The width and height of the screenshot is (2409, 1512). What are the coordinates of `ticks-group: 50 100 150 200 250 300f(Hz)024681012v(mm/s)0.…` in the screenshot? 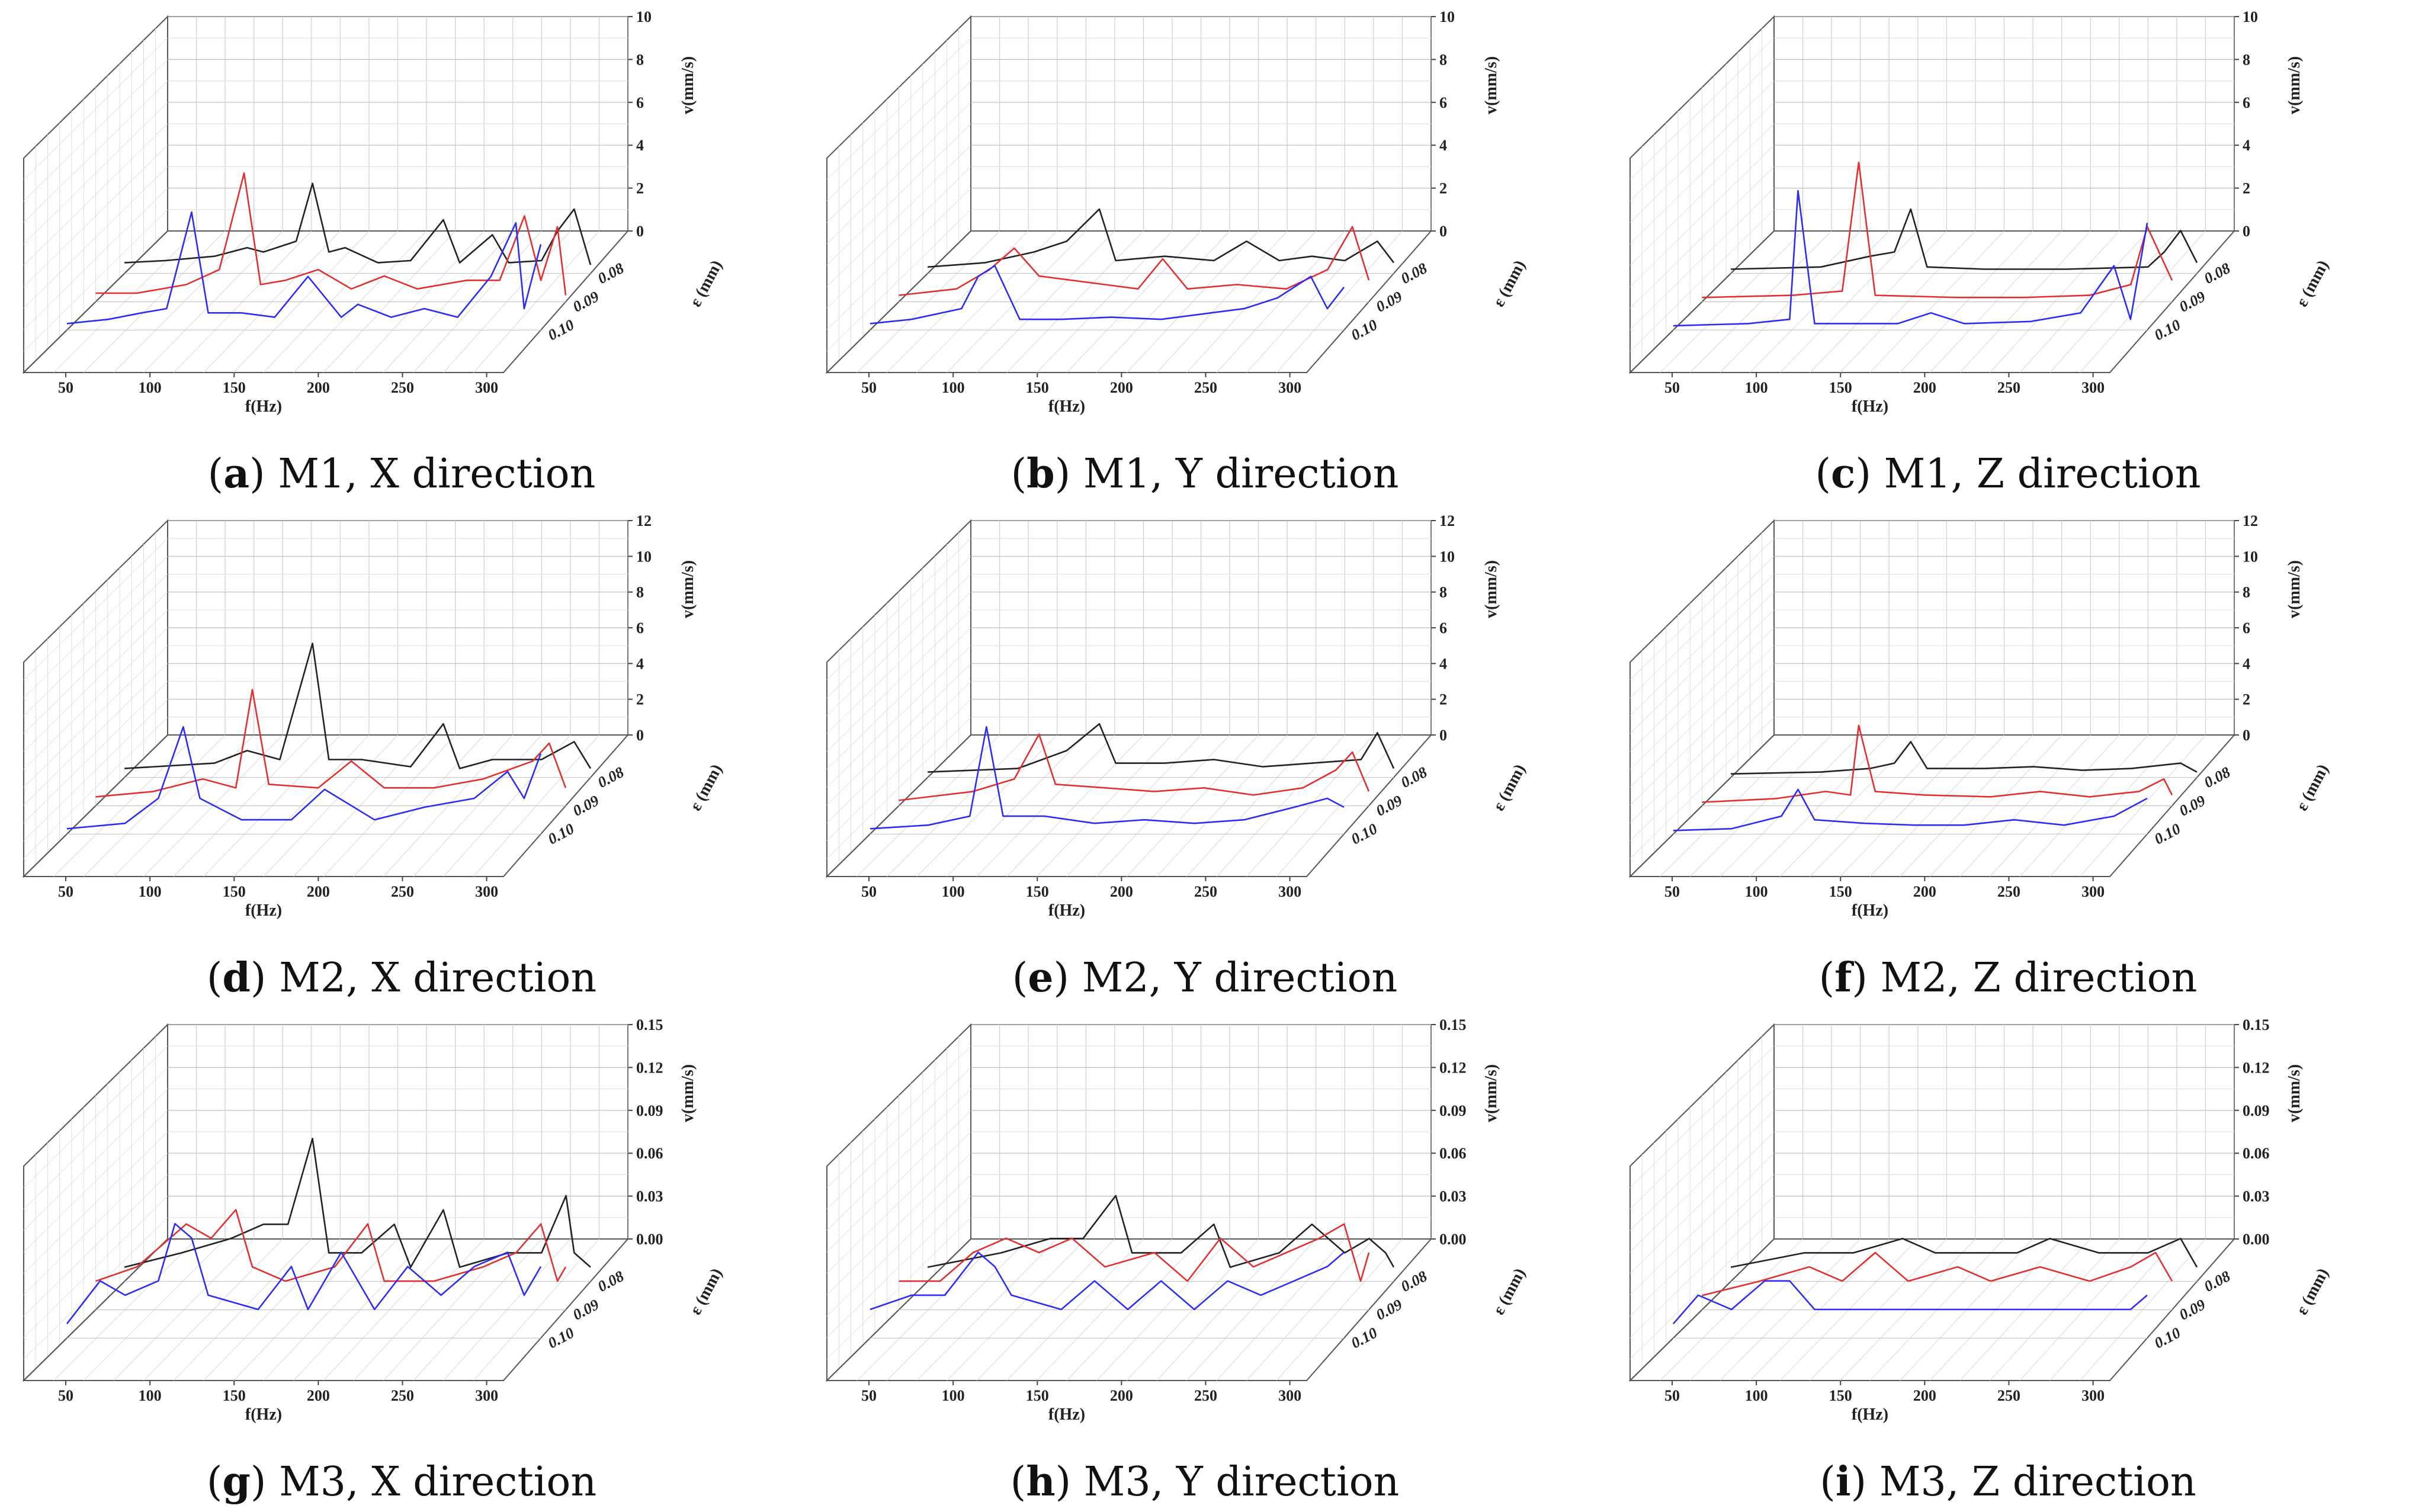 It's located at (1195, 716).